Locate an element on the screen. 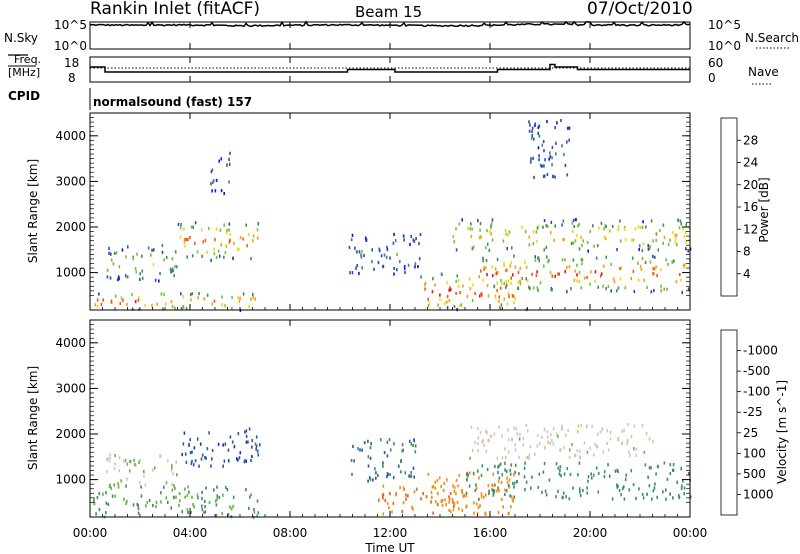  colorbar-tick-label: -500 is located at coordinates (756, 371).